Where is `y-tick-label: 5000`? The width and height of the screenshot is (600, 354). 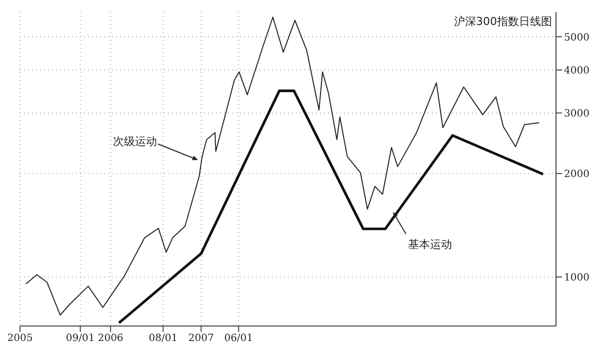
y-tick-label: 5000 is located at coordinates (577, 38).